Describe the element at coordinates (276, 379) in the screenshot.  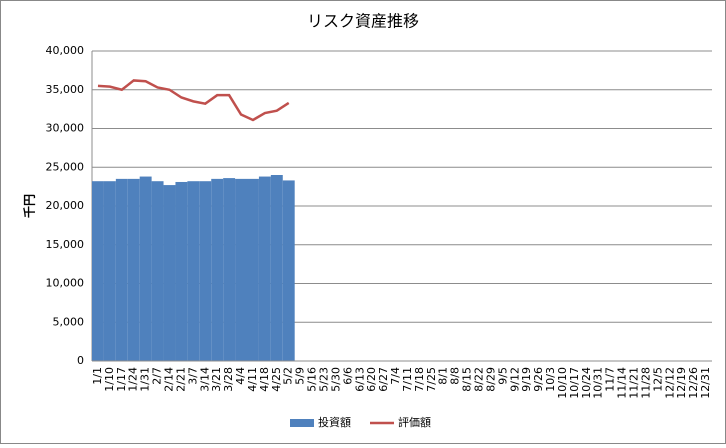
I see `x-tick-label: 4/25` at that location.